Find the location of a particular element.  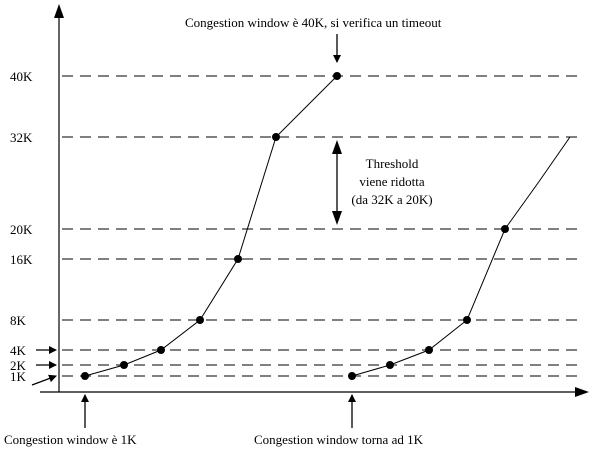

y-tick-arrow-1K is located at coordinates (44, 380).